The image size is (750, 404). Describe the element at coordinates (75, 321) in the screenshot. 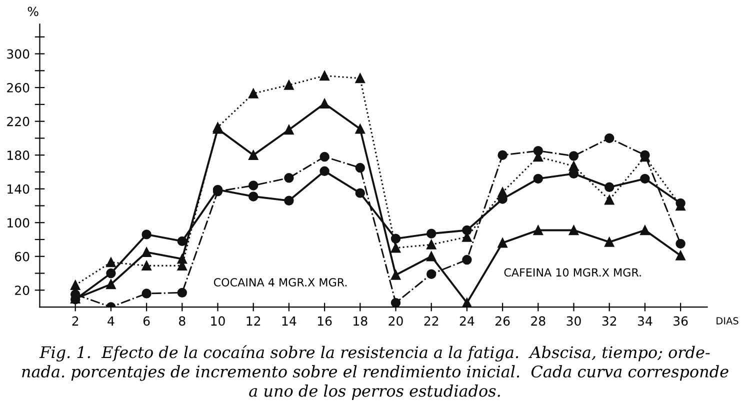

I see `x-tick-label: 2` at that location.